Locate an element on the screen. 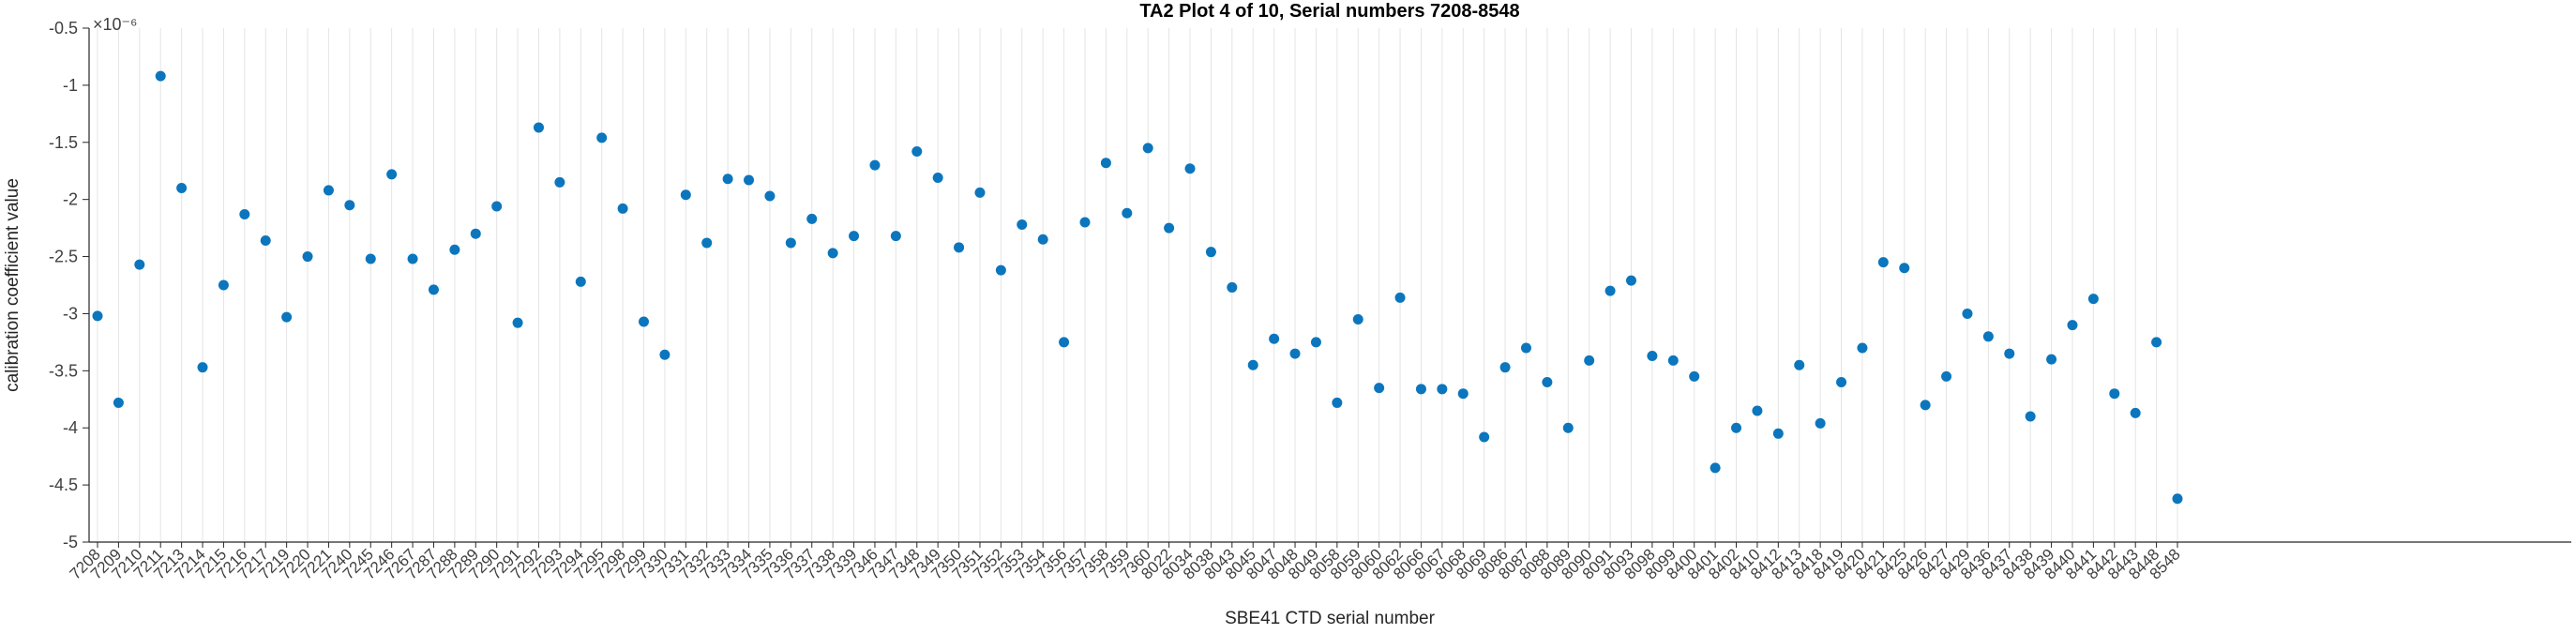 The width and height of the screenshot is (2576, 634). y-tick-label: -0.5 is located at coordinates (63, 29).